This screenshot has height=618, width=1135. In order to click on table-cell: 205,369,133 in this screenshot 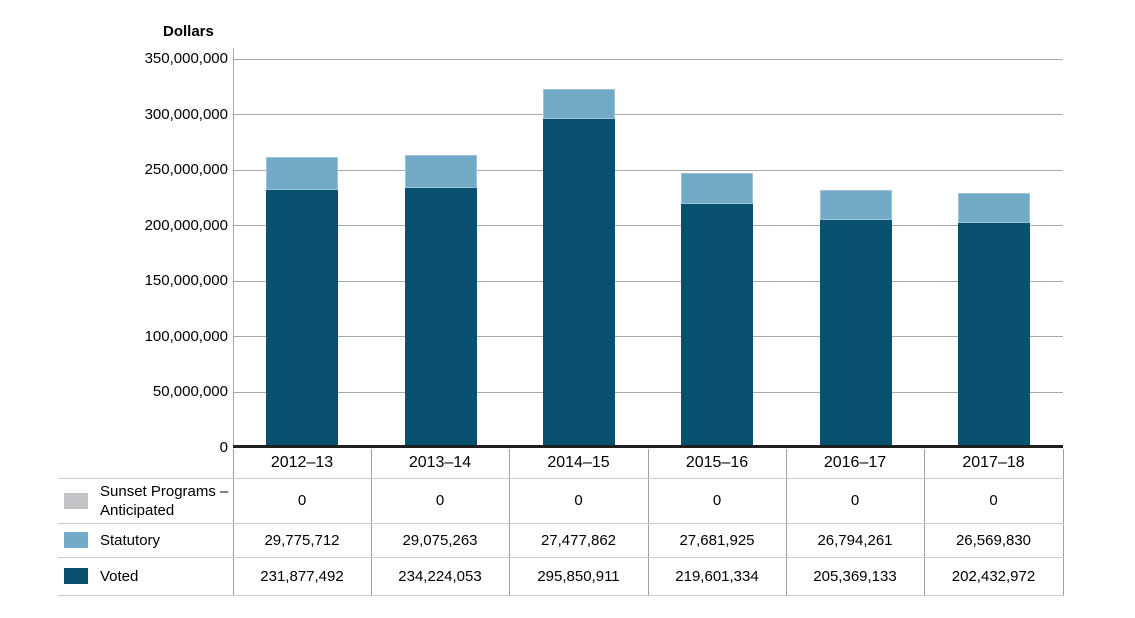, I will do `click(855, 576)`.